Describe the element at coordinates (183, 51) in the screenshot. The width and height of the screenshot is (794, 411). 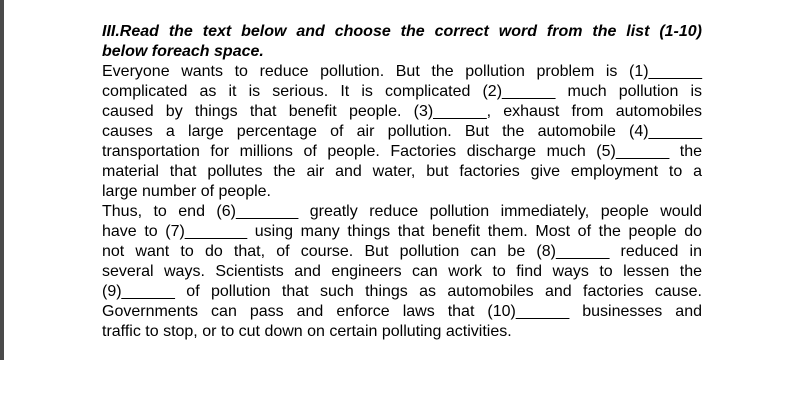
I see `heading-line: below foreach space.` at that location.